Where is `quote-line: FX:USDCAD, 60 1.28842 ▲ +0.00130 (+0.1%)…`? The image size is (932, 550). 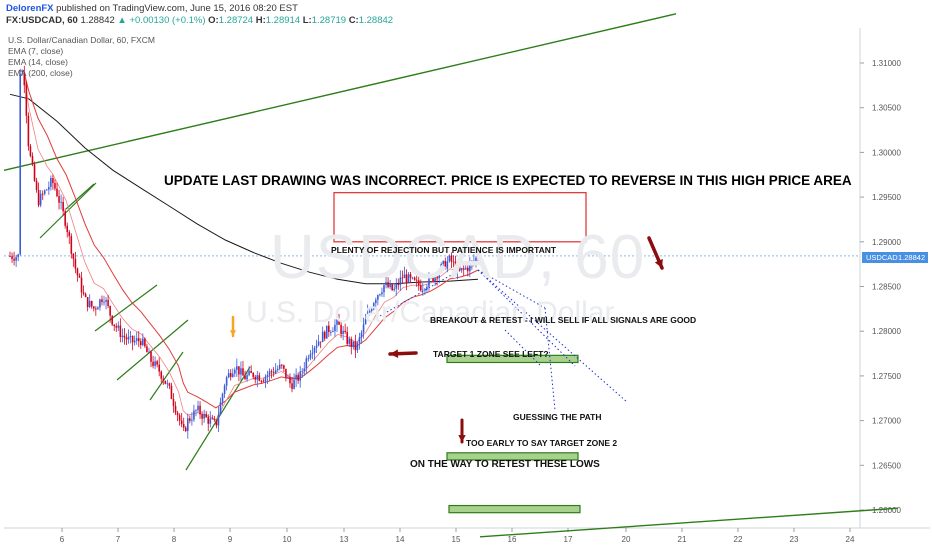
quote-line: FX:USDCAD, 60 1.28842 ▲ +0.00130 (+0.1%)… is located at coordinates (199, 20).